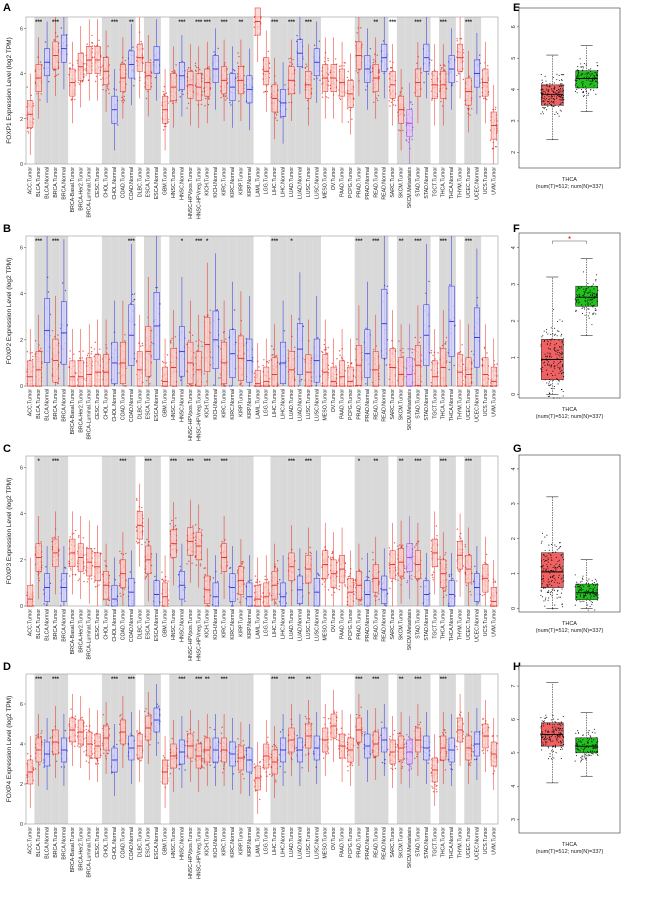  What do you see at coordinates (98, 624) in the screenshot?
I see `category-label: CESC.Tumor` at bounding box center [98, 624].